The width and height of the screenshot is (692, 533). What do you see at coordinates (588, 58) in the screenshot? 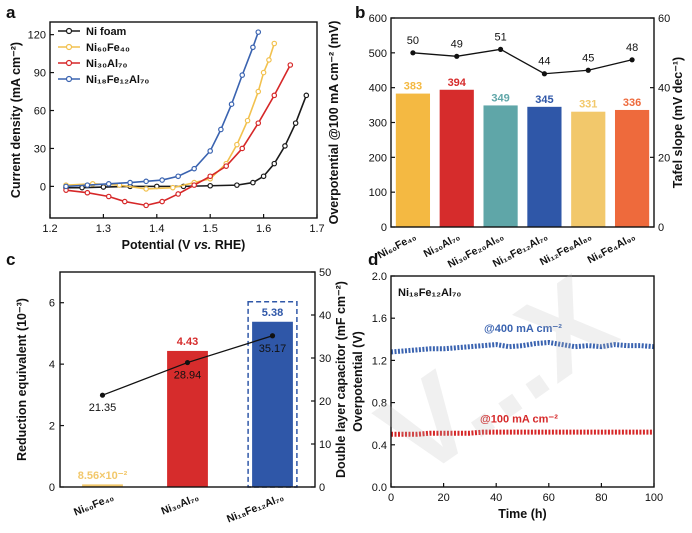
I see `panel-b-tafel-label: 45` at bounding box center [588, 58].